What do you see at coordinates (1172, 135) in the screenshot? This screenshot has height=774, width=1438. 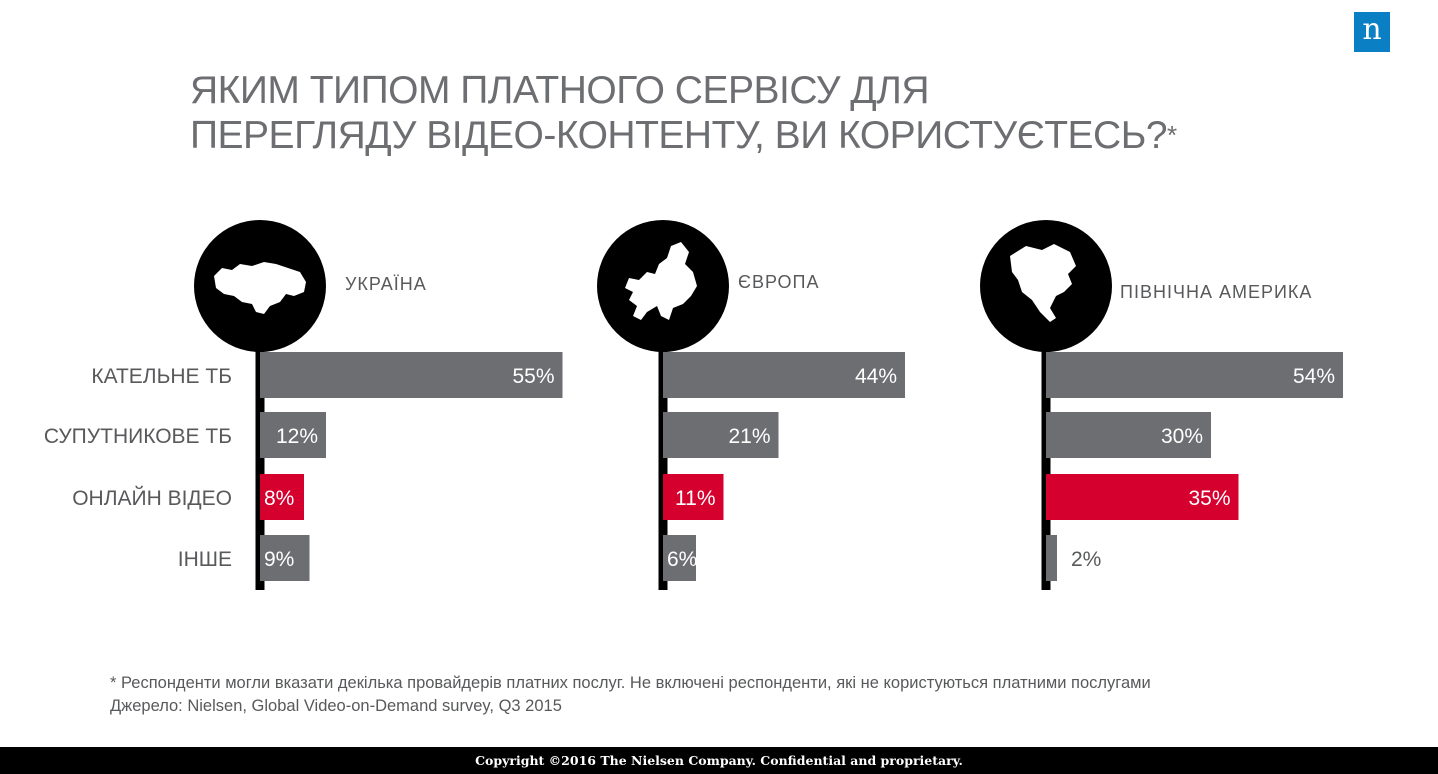 I see `title-footnote-mark: *` at bounding box center [1172, 135].